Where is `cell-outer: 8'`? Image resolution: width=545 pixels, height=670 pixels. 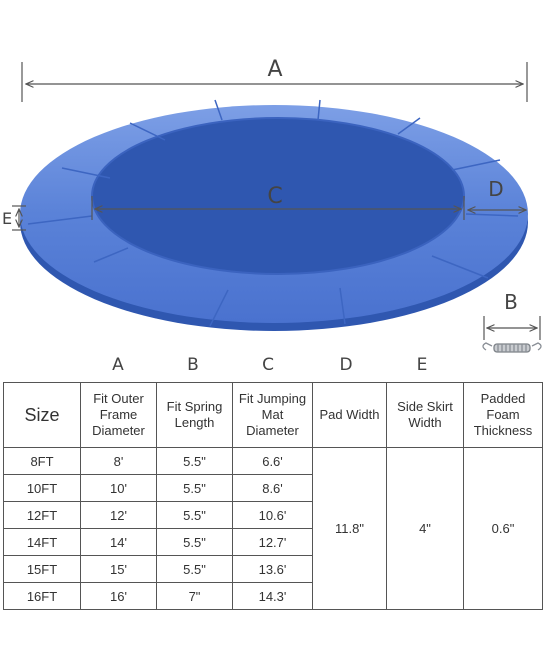
cell-outer: 8' is located at coordinates (118, 461).